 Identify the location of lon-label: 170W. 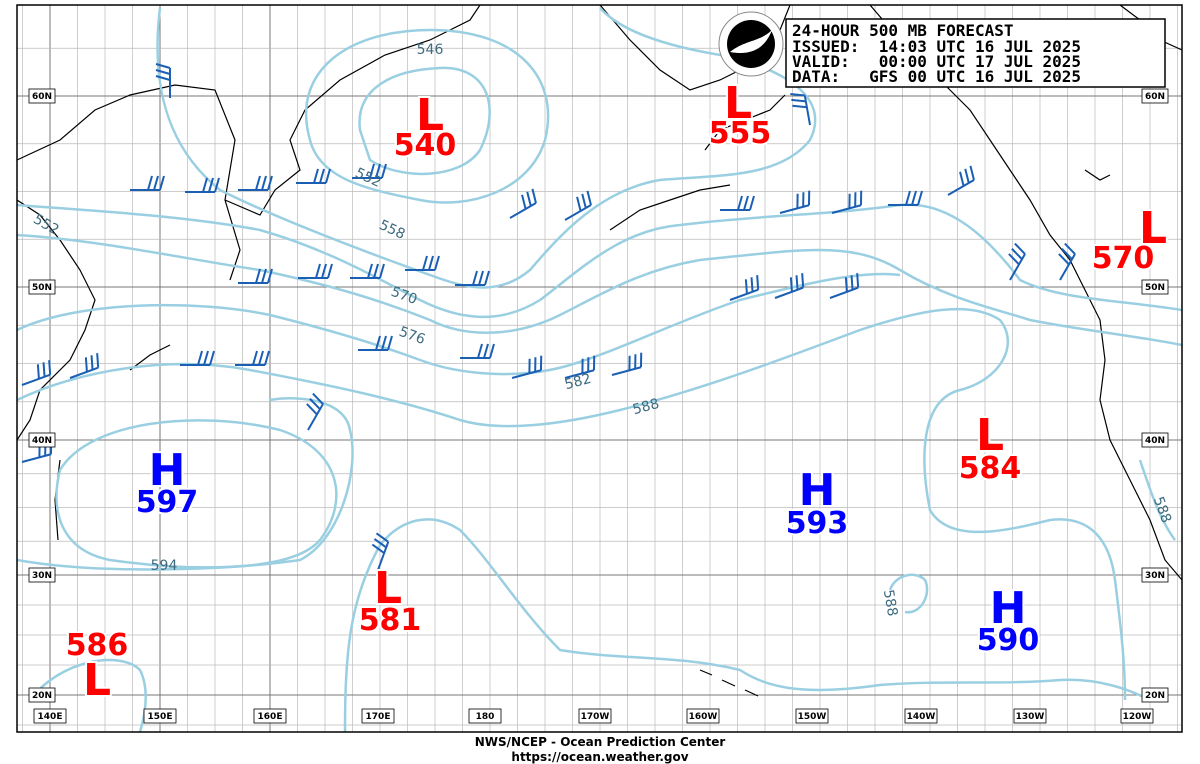
(595, 717).